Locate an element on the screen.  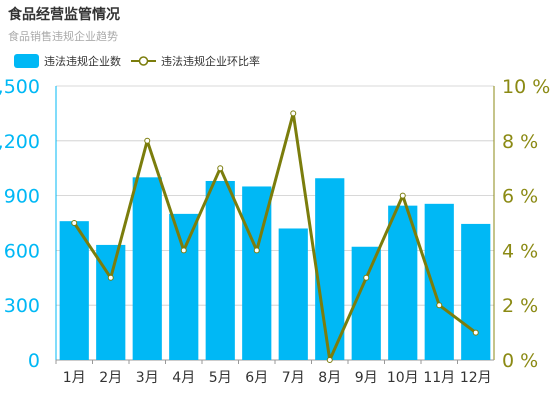
legend-item-line-series: 违法违规企业环比率 is located at coordinates (195, 61).